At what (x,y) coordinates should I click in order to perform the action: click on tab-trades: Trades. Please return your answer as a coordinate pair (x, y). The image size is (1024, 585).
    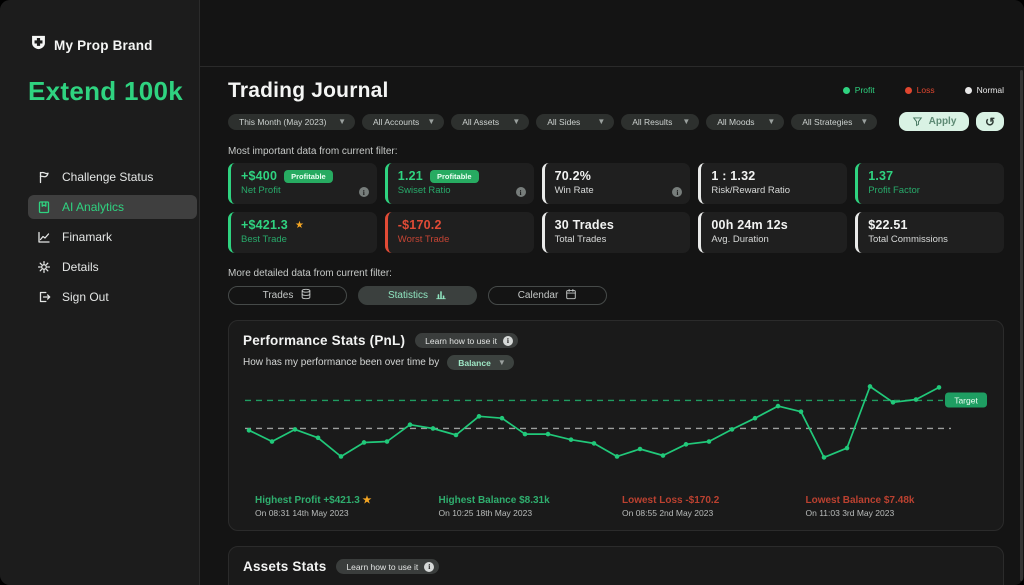
    Looking at the image, I should click on (287, 295).